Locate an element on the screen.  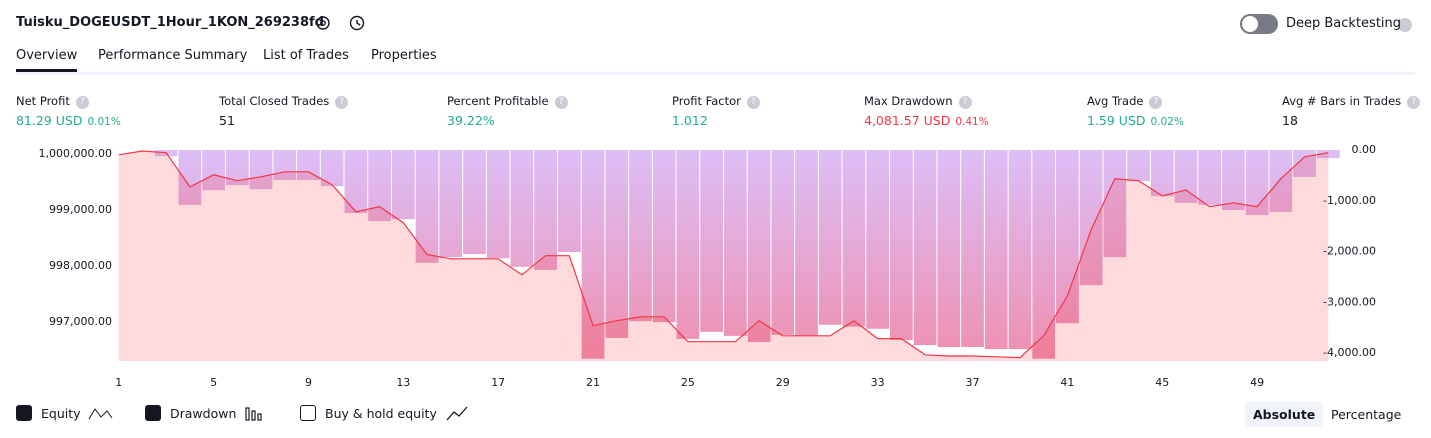
legend-item: Equity is located at coordinates (48, 413).